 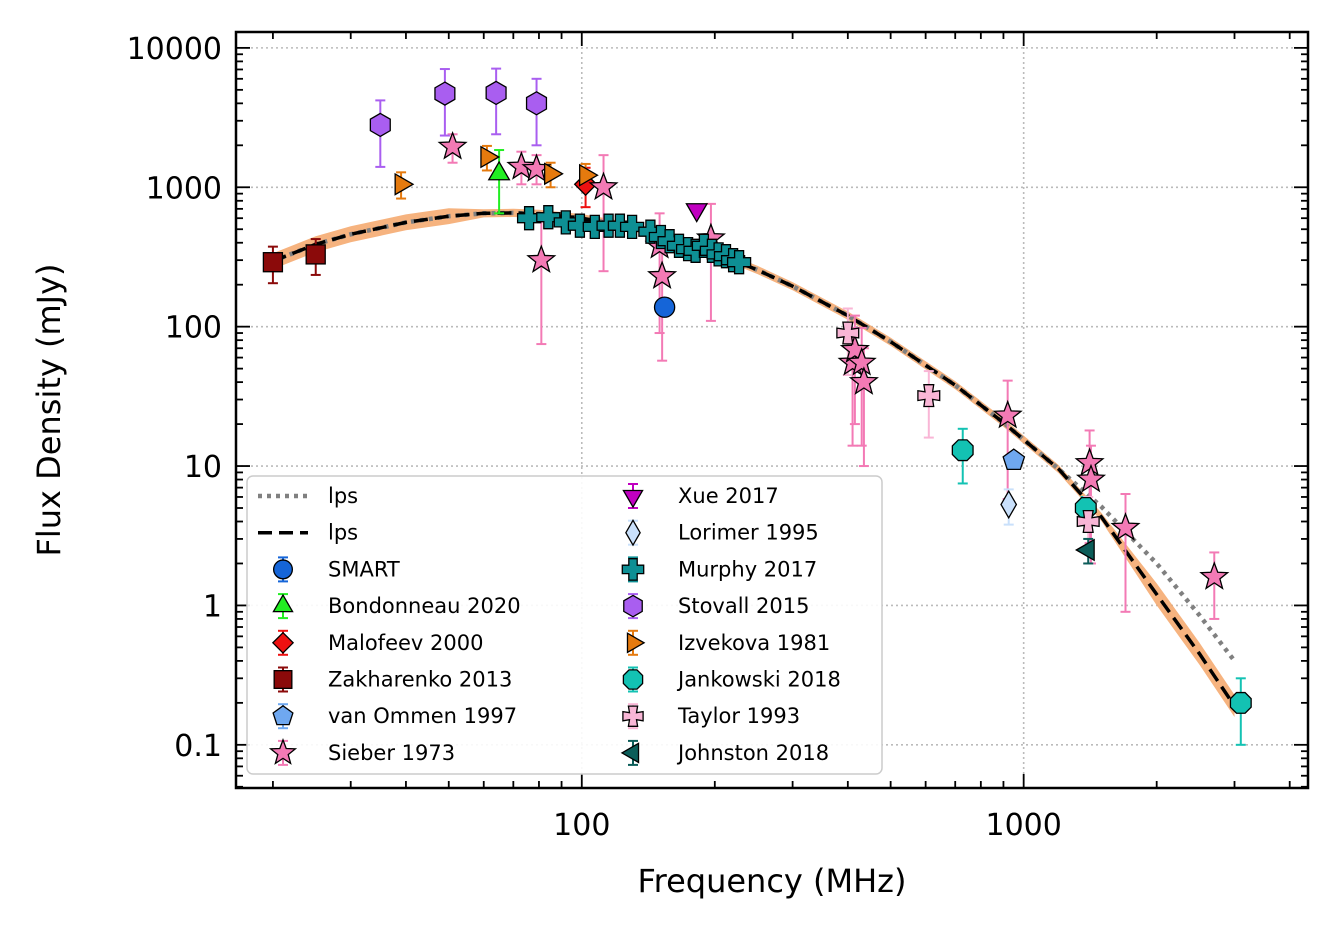 What do you see at coordinates (748, 533) in the screenshot?
I see `legend-label: Lorimer 1995` at bounding box center [748, 533].